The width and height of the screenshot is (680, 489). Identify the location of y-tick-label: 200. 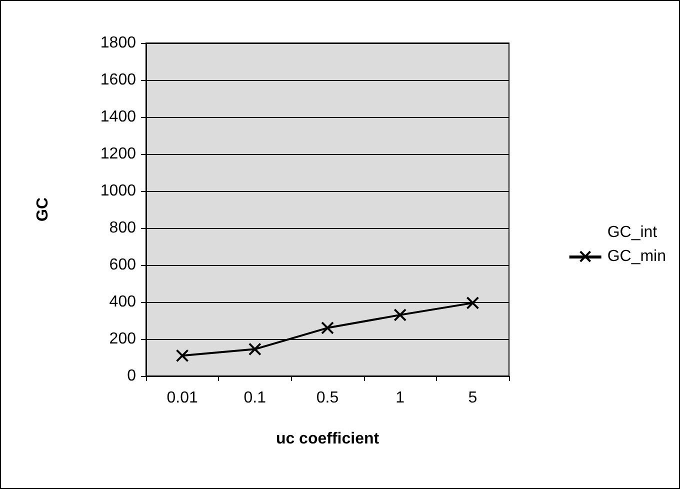
(122, 339).